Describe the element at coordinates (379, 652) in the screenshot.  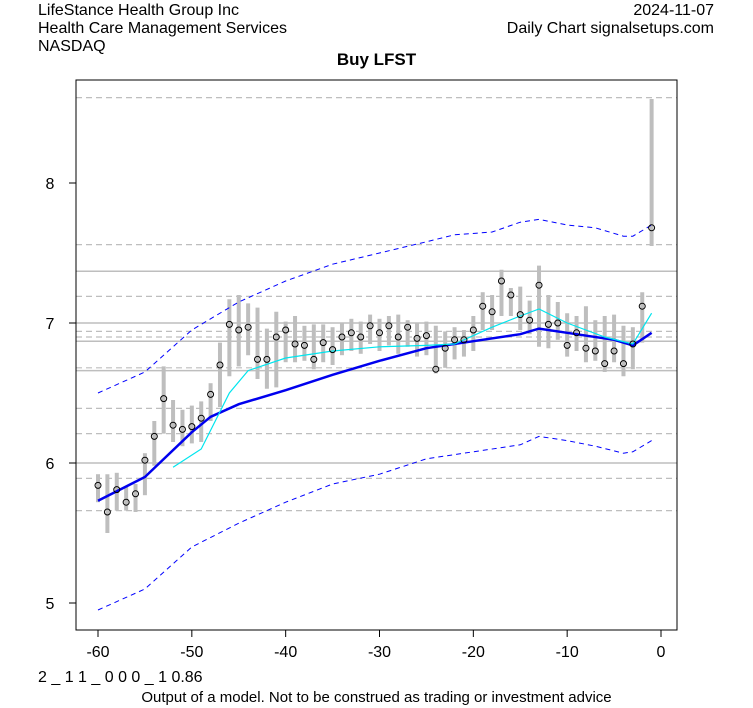
I see `x-tick-label: -30` at that location.